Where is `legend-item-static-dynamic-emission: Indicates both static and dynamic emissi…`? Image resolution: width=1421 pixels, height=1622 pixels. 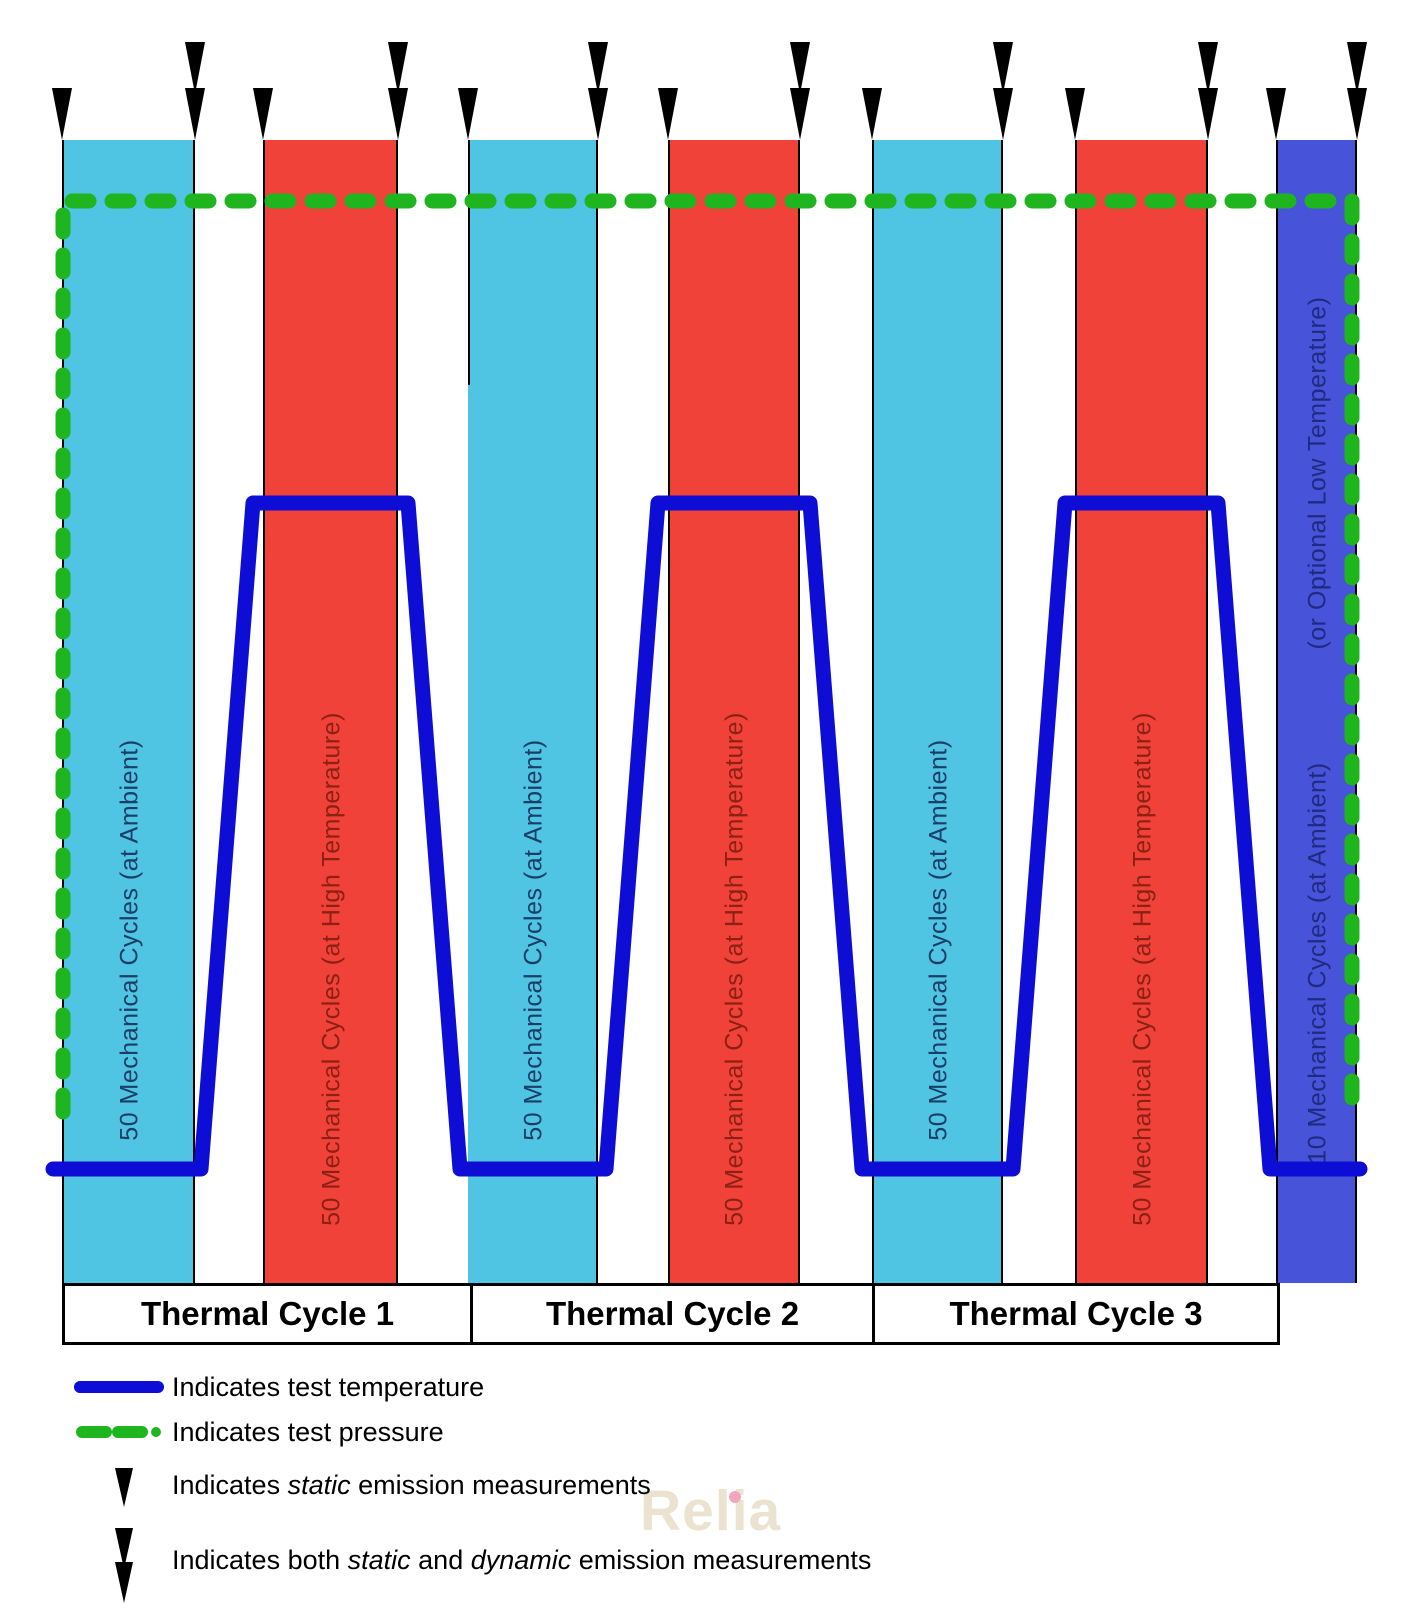
legend-item-static-dynamic-emission: Indicates both static and dynamic emissi… is located at coordinates (522, 1560).